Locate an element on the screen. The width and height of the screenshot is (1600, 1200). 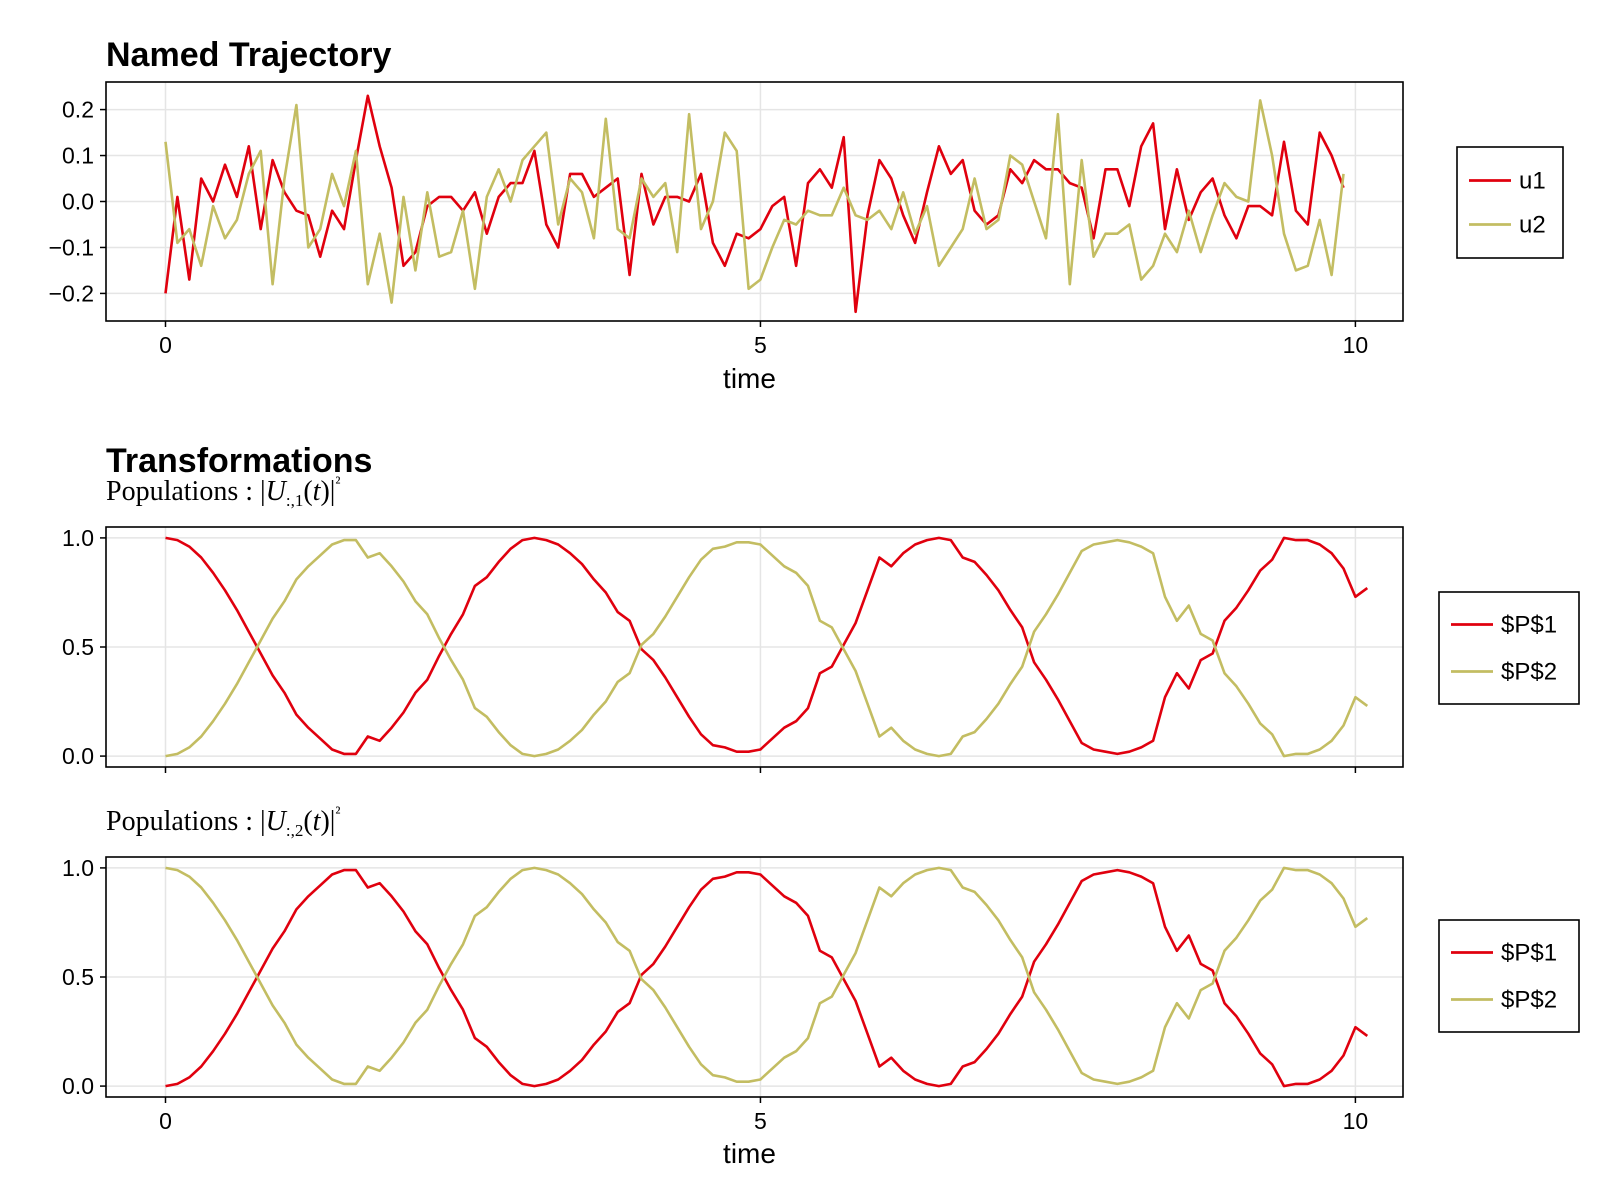
y-tick-label: 0.1 is located at coordinates (78, 156).